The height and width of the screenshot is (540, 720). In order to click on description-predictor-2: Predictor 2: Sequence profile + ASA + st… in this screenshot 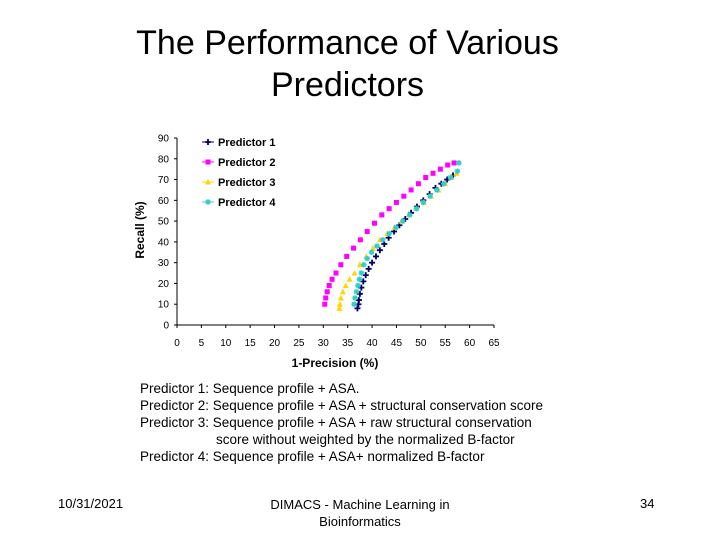, I will do `click(341, 405)`.